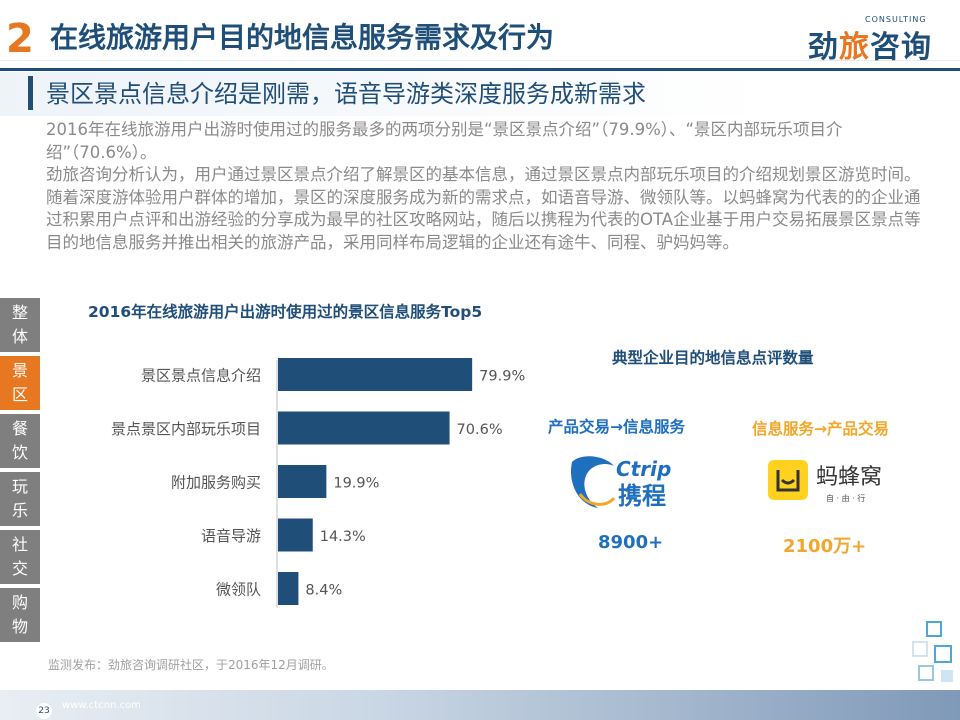 Image resolution: width=960 pixels, height=720 pixels. I want to click on sidebar-item-leisure: 玩乐, so click(20, 499).